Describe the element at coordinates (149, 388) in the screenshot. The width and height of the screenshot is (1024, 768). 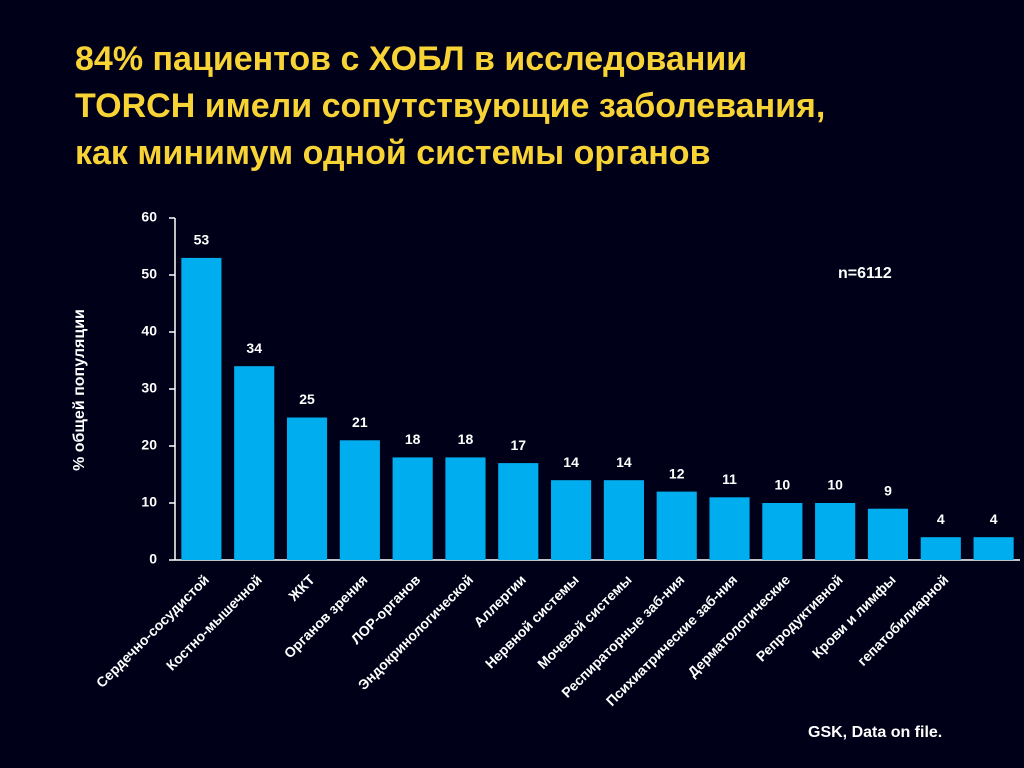
I see `y-tick-label: 30` at that location.